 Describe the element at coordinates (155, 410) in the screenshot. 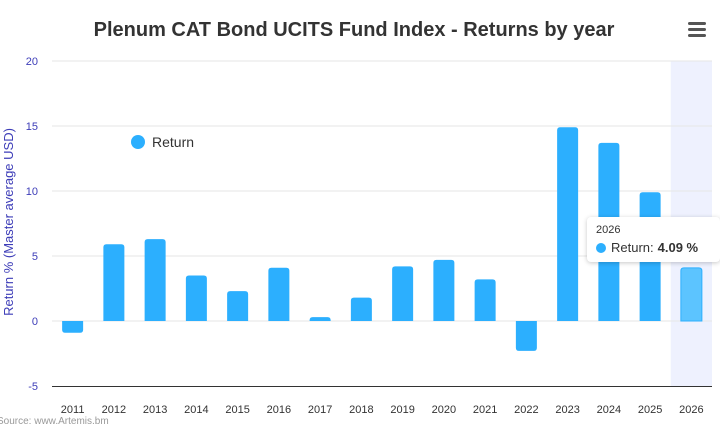

I see `x-tick-label: 2013` at that location.